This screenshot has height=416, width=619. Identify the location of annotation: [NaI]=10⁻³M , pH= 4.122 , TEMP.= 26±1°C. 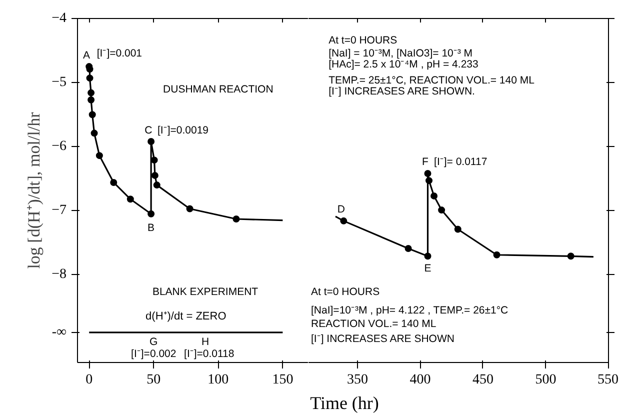
(410, 310).